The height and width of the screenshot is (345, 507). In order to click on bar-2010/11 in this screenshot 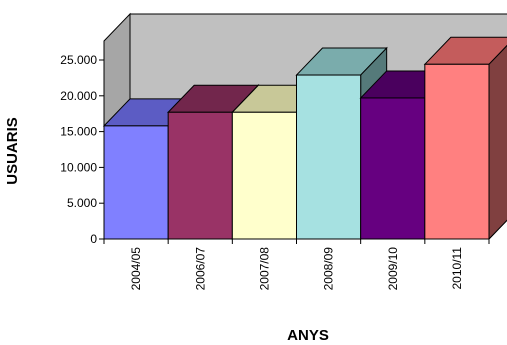, I will do `click(465, 138)`.